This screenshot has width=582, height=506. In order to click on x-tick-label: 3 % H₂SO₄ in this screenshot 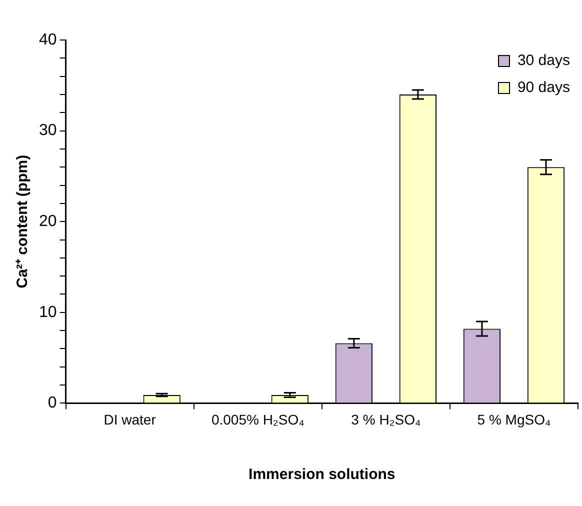, I will do `click(386, 419)`.